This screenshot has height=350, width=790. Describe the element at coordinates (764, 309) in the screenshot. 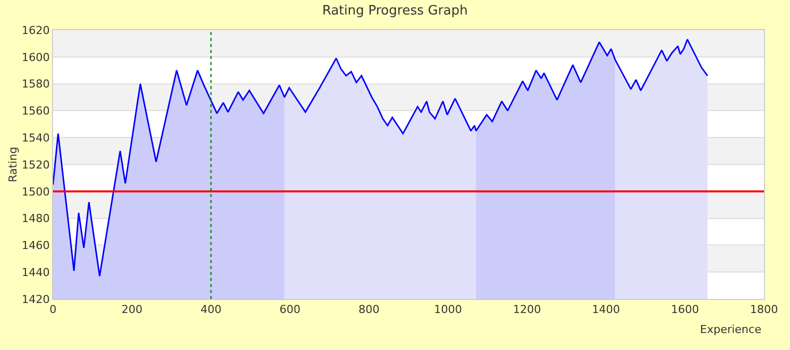

I see `x-tick-label: 1800` at that location.